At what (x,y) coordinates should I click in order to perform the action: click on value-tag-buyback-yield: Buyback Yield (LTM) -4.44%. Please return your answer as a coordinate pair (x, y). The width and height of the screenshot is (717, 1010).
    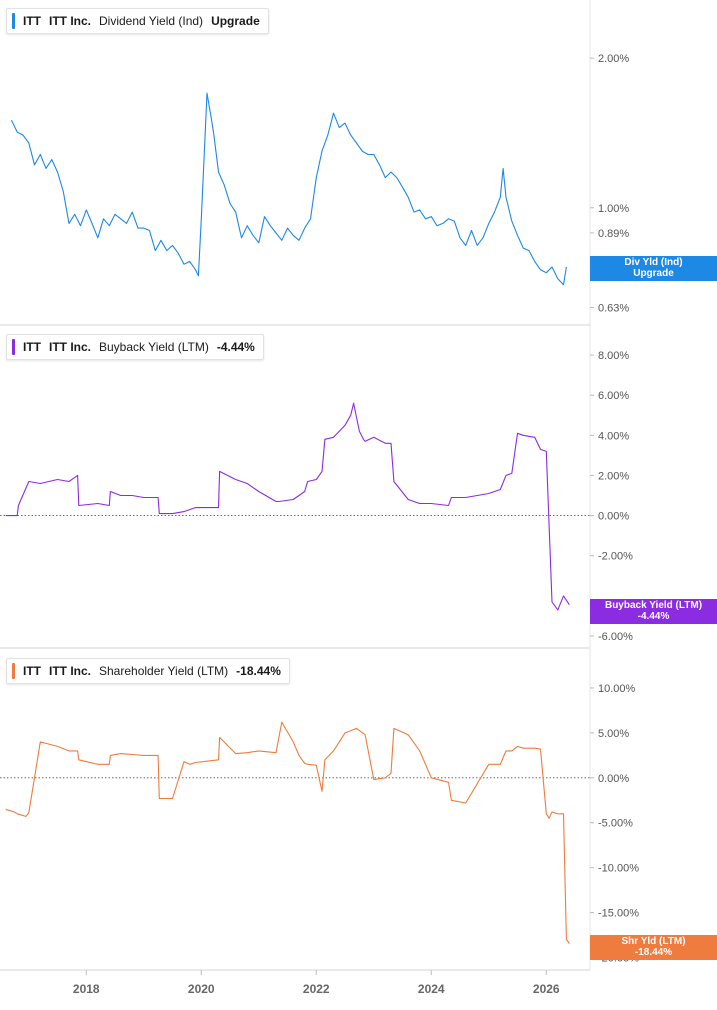
    Looking at the image, I should click on (653, 611).